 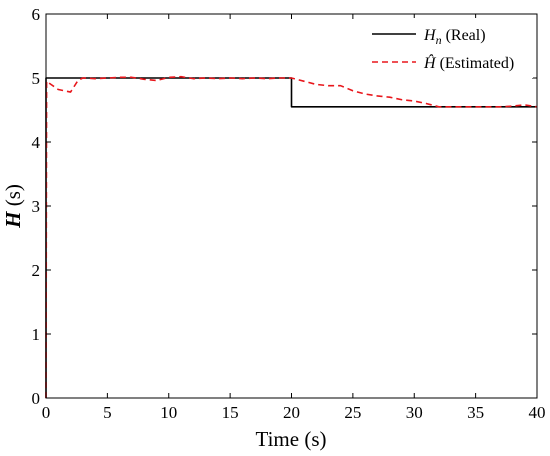 What do you see at coordinates (36, 206) in the screenshot?
I see `y-tick-label: 3` at bounding box center [36, 206].